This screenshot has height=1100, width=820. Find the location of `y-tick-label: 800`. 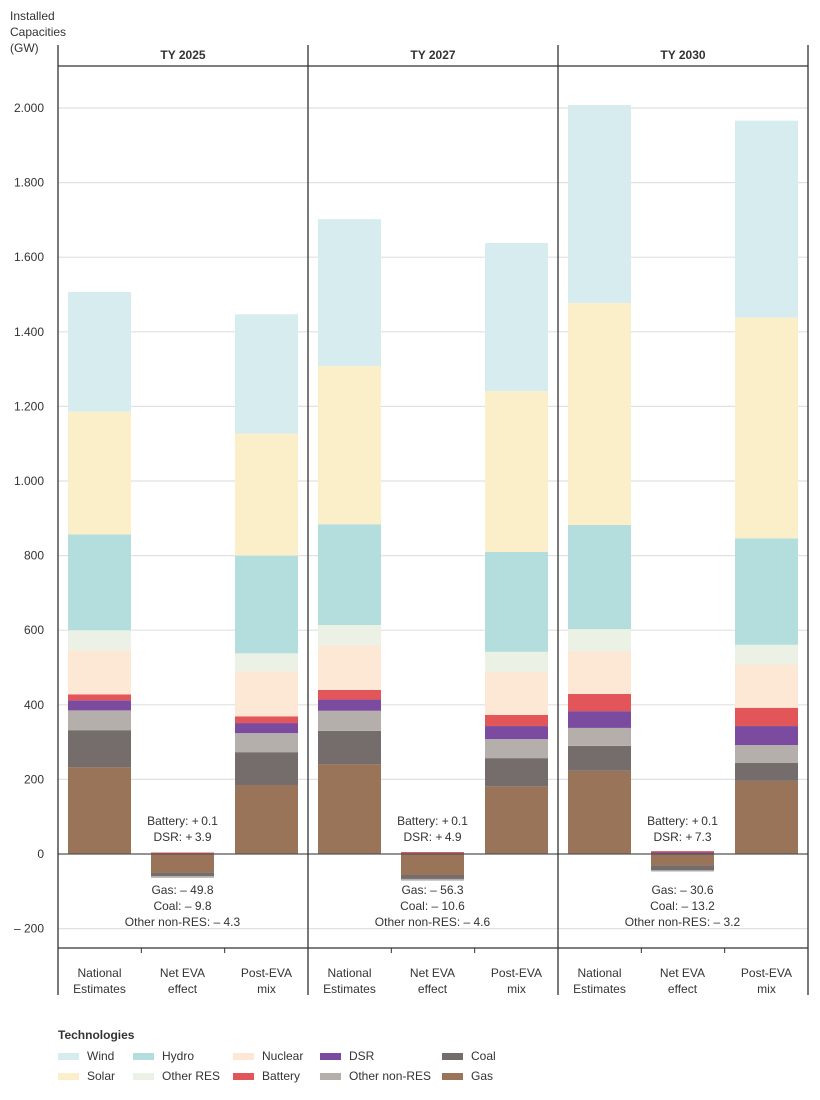

y-tick-label: 800 is located at coordinates (34, 556).